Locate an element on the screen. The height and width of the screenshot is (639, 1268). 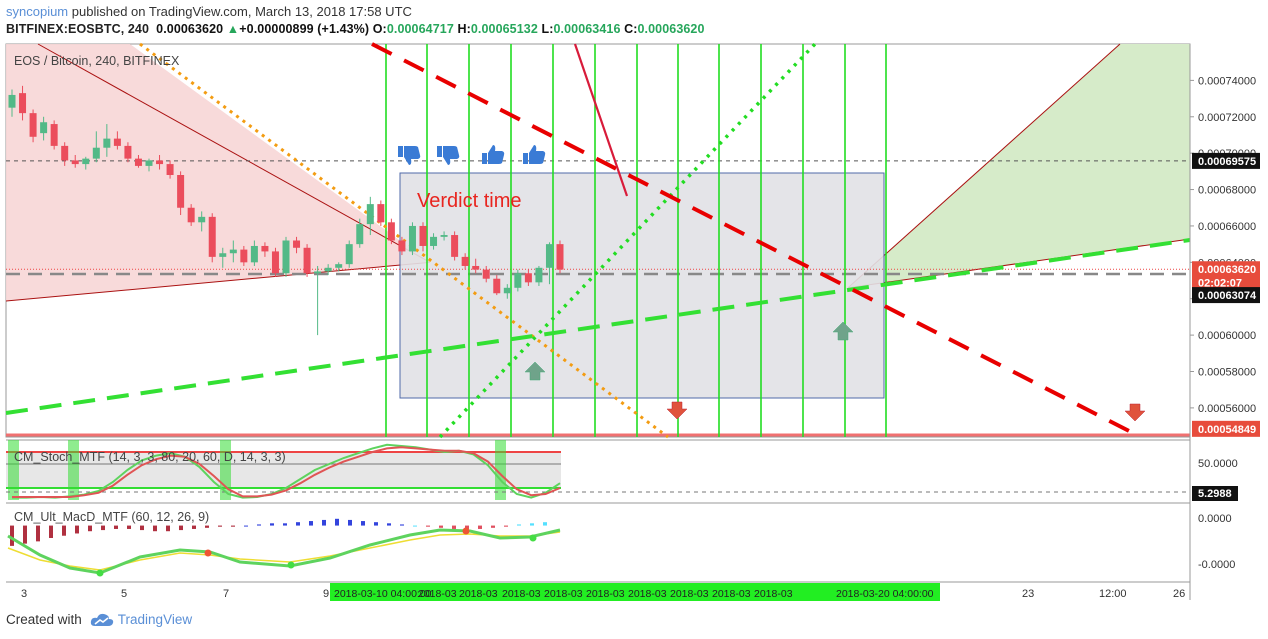
price-tag-label: 0.00063074 is located at coordinates (1227, 296).